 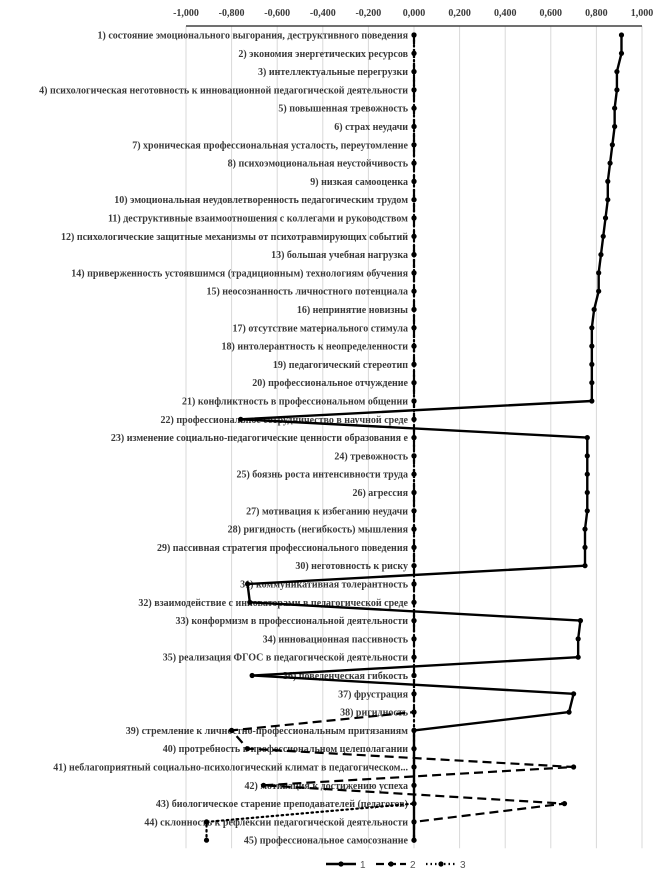 What do you see at coordinates (330, 383) in the screenshot?
I see `category-label: 20) профессиональное отчуждение` at bounding box center [330, 383].